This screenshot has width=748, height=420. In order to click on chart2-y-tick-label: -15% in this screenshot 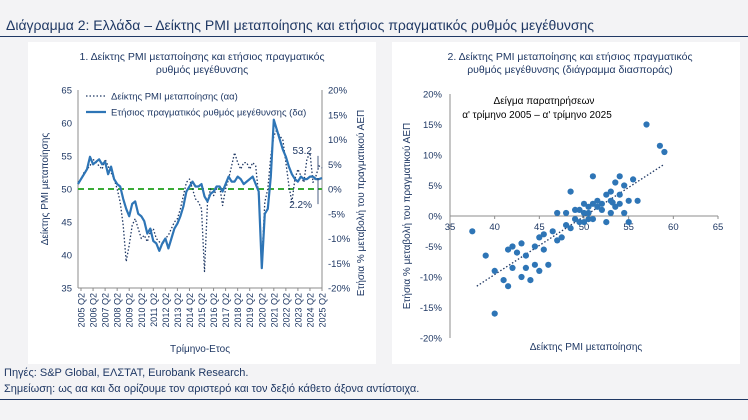, I will do `click(431, 308)`.